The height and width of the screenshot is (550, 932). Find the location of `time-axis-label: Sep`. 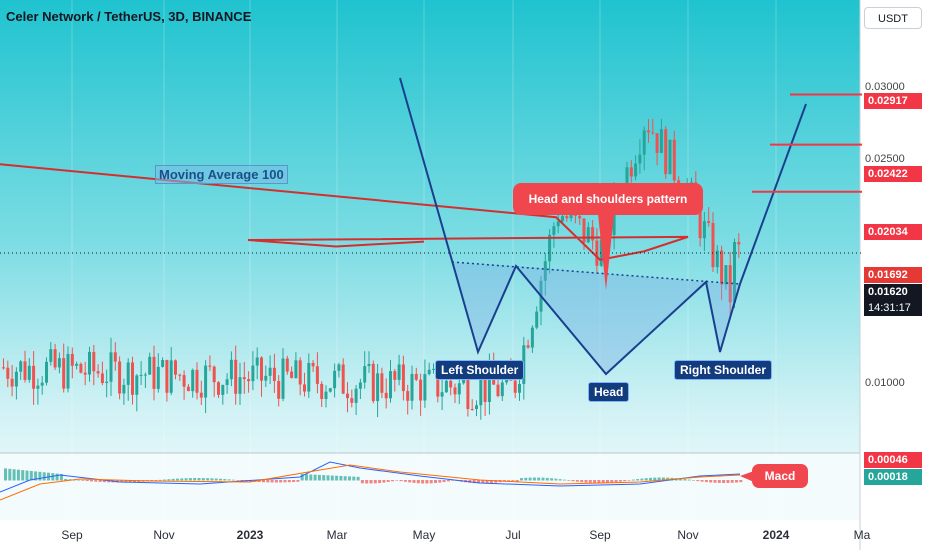

time-axis-label: Sep is located at coordinates (72, 535).